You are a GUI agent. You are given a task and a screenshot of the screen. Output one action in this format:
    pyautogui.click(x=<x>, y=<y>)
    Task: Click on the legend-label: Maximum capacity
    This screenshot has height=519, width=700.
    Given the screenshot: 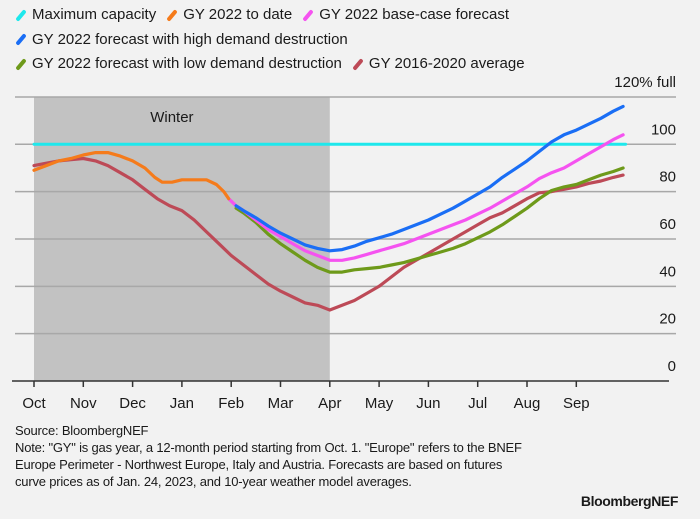 What is the action you would take?
    pyautogui.click(x=94, y=14)
    